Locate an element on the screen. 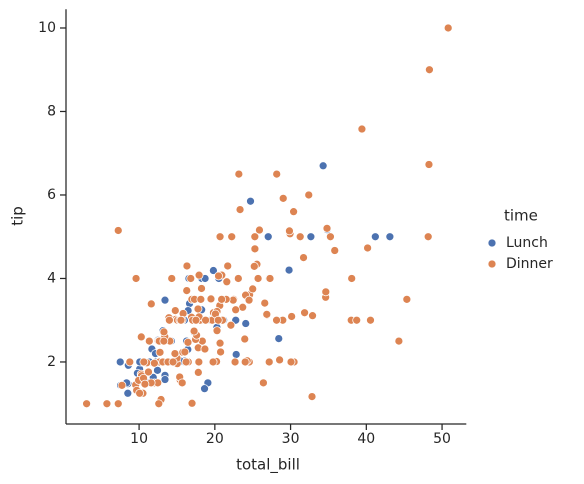 The width and height of the screenshot is (584, 484). x-tick-label: 20 is located at coordinates (215, 439).